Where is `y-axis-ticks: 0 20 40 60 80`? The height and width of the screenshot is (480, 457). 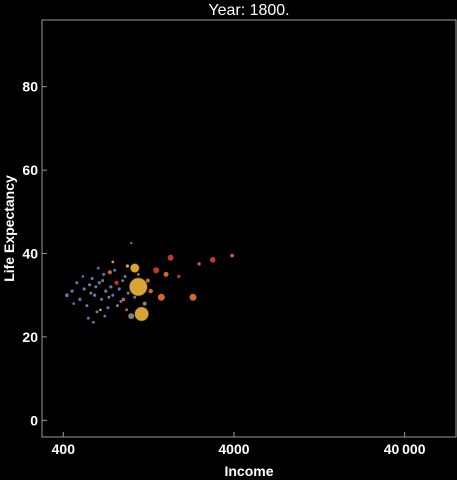
y-axis-ticks: 0 20 40 60 80 is located at coordinates (34, 253).